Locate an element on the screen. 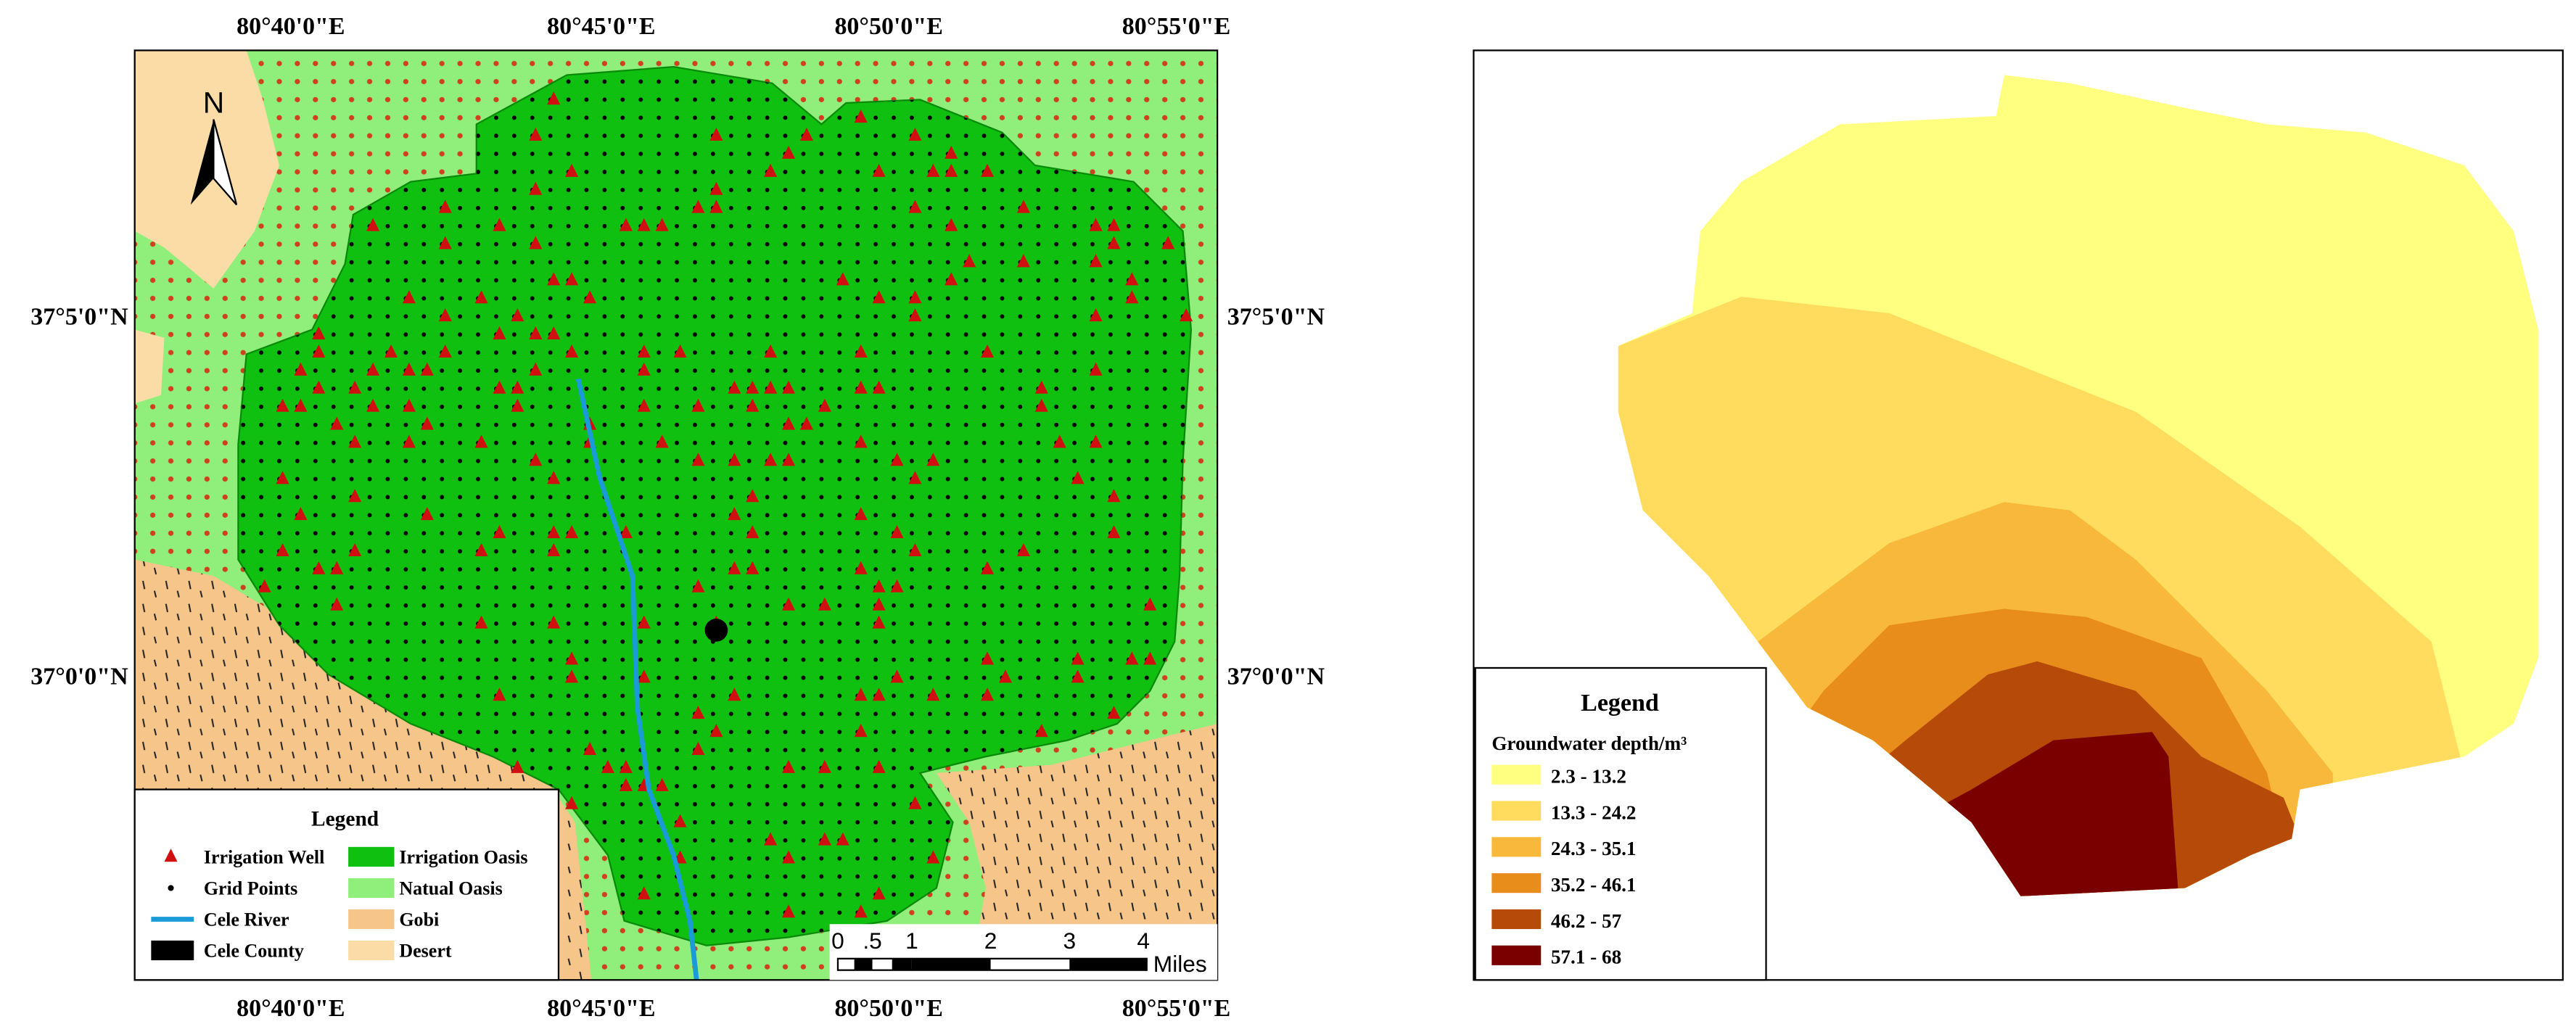  cele-county is located at coordinates (716, 630).